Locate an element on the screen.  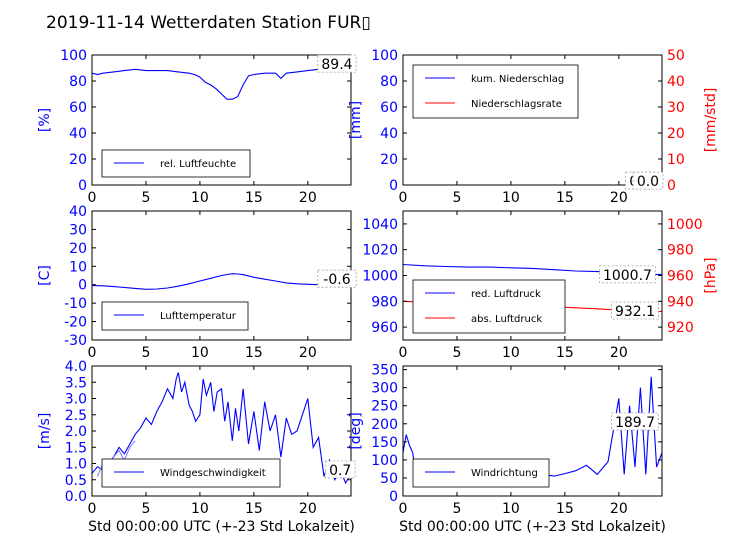
y2-axis-label: [mm/std] is located at coordinates (711, 120).